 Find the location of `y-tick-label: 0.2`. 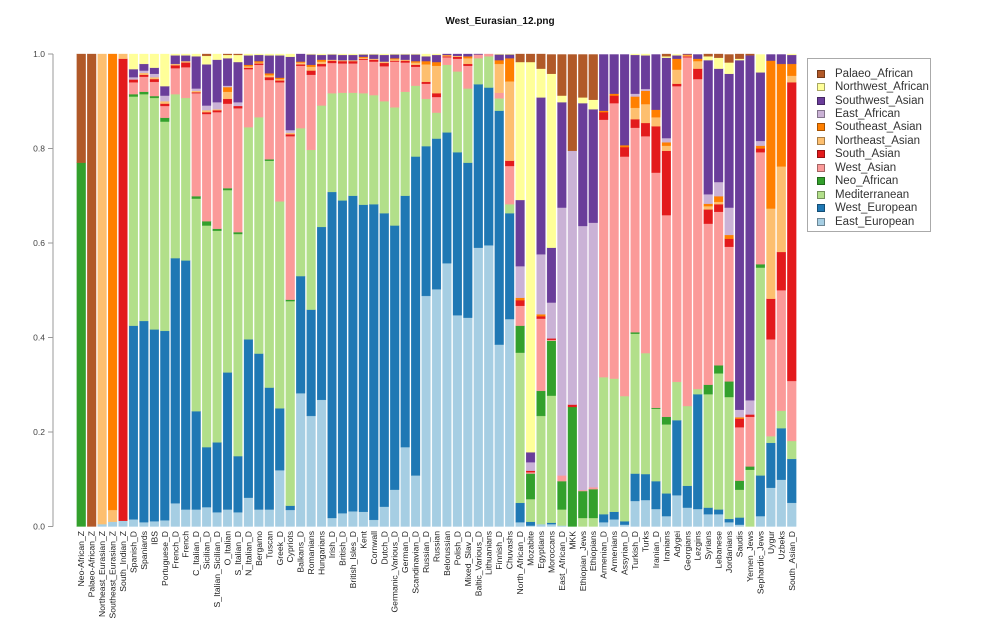

y-tick-label: 0.2 is located at coordinates (39, 432).